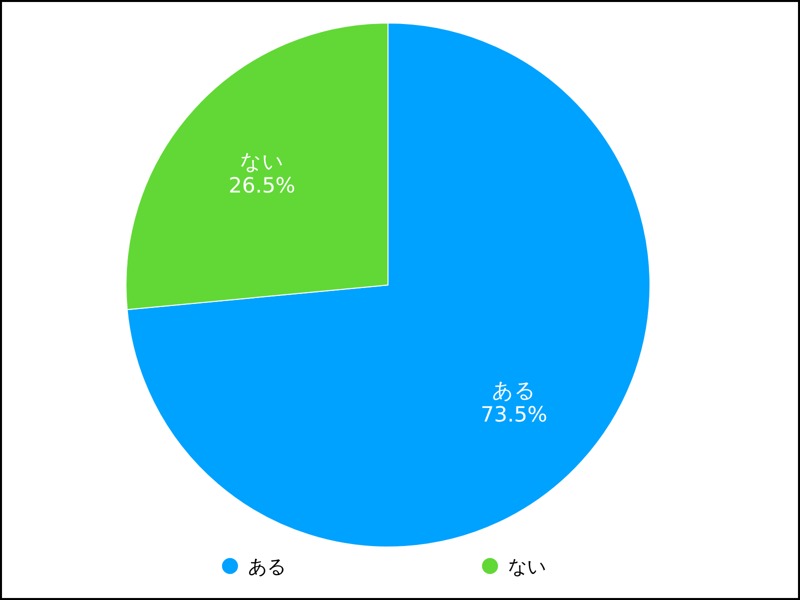  Describe the element at coordinates (514, 390) in the screenshot. I see `slice-label: ある` at that location.